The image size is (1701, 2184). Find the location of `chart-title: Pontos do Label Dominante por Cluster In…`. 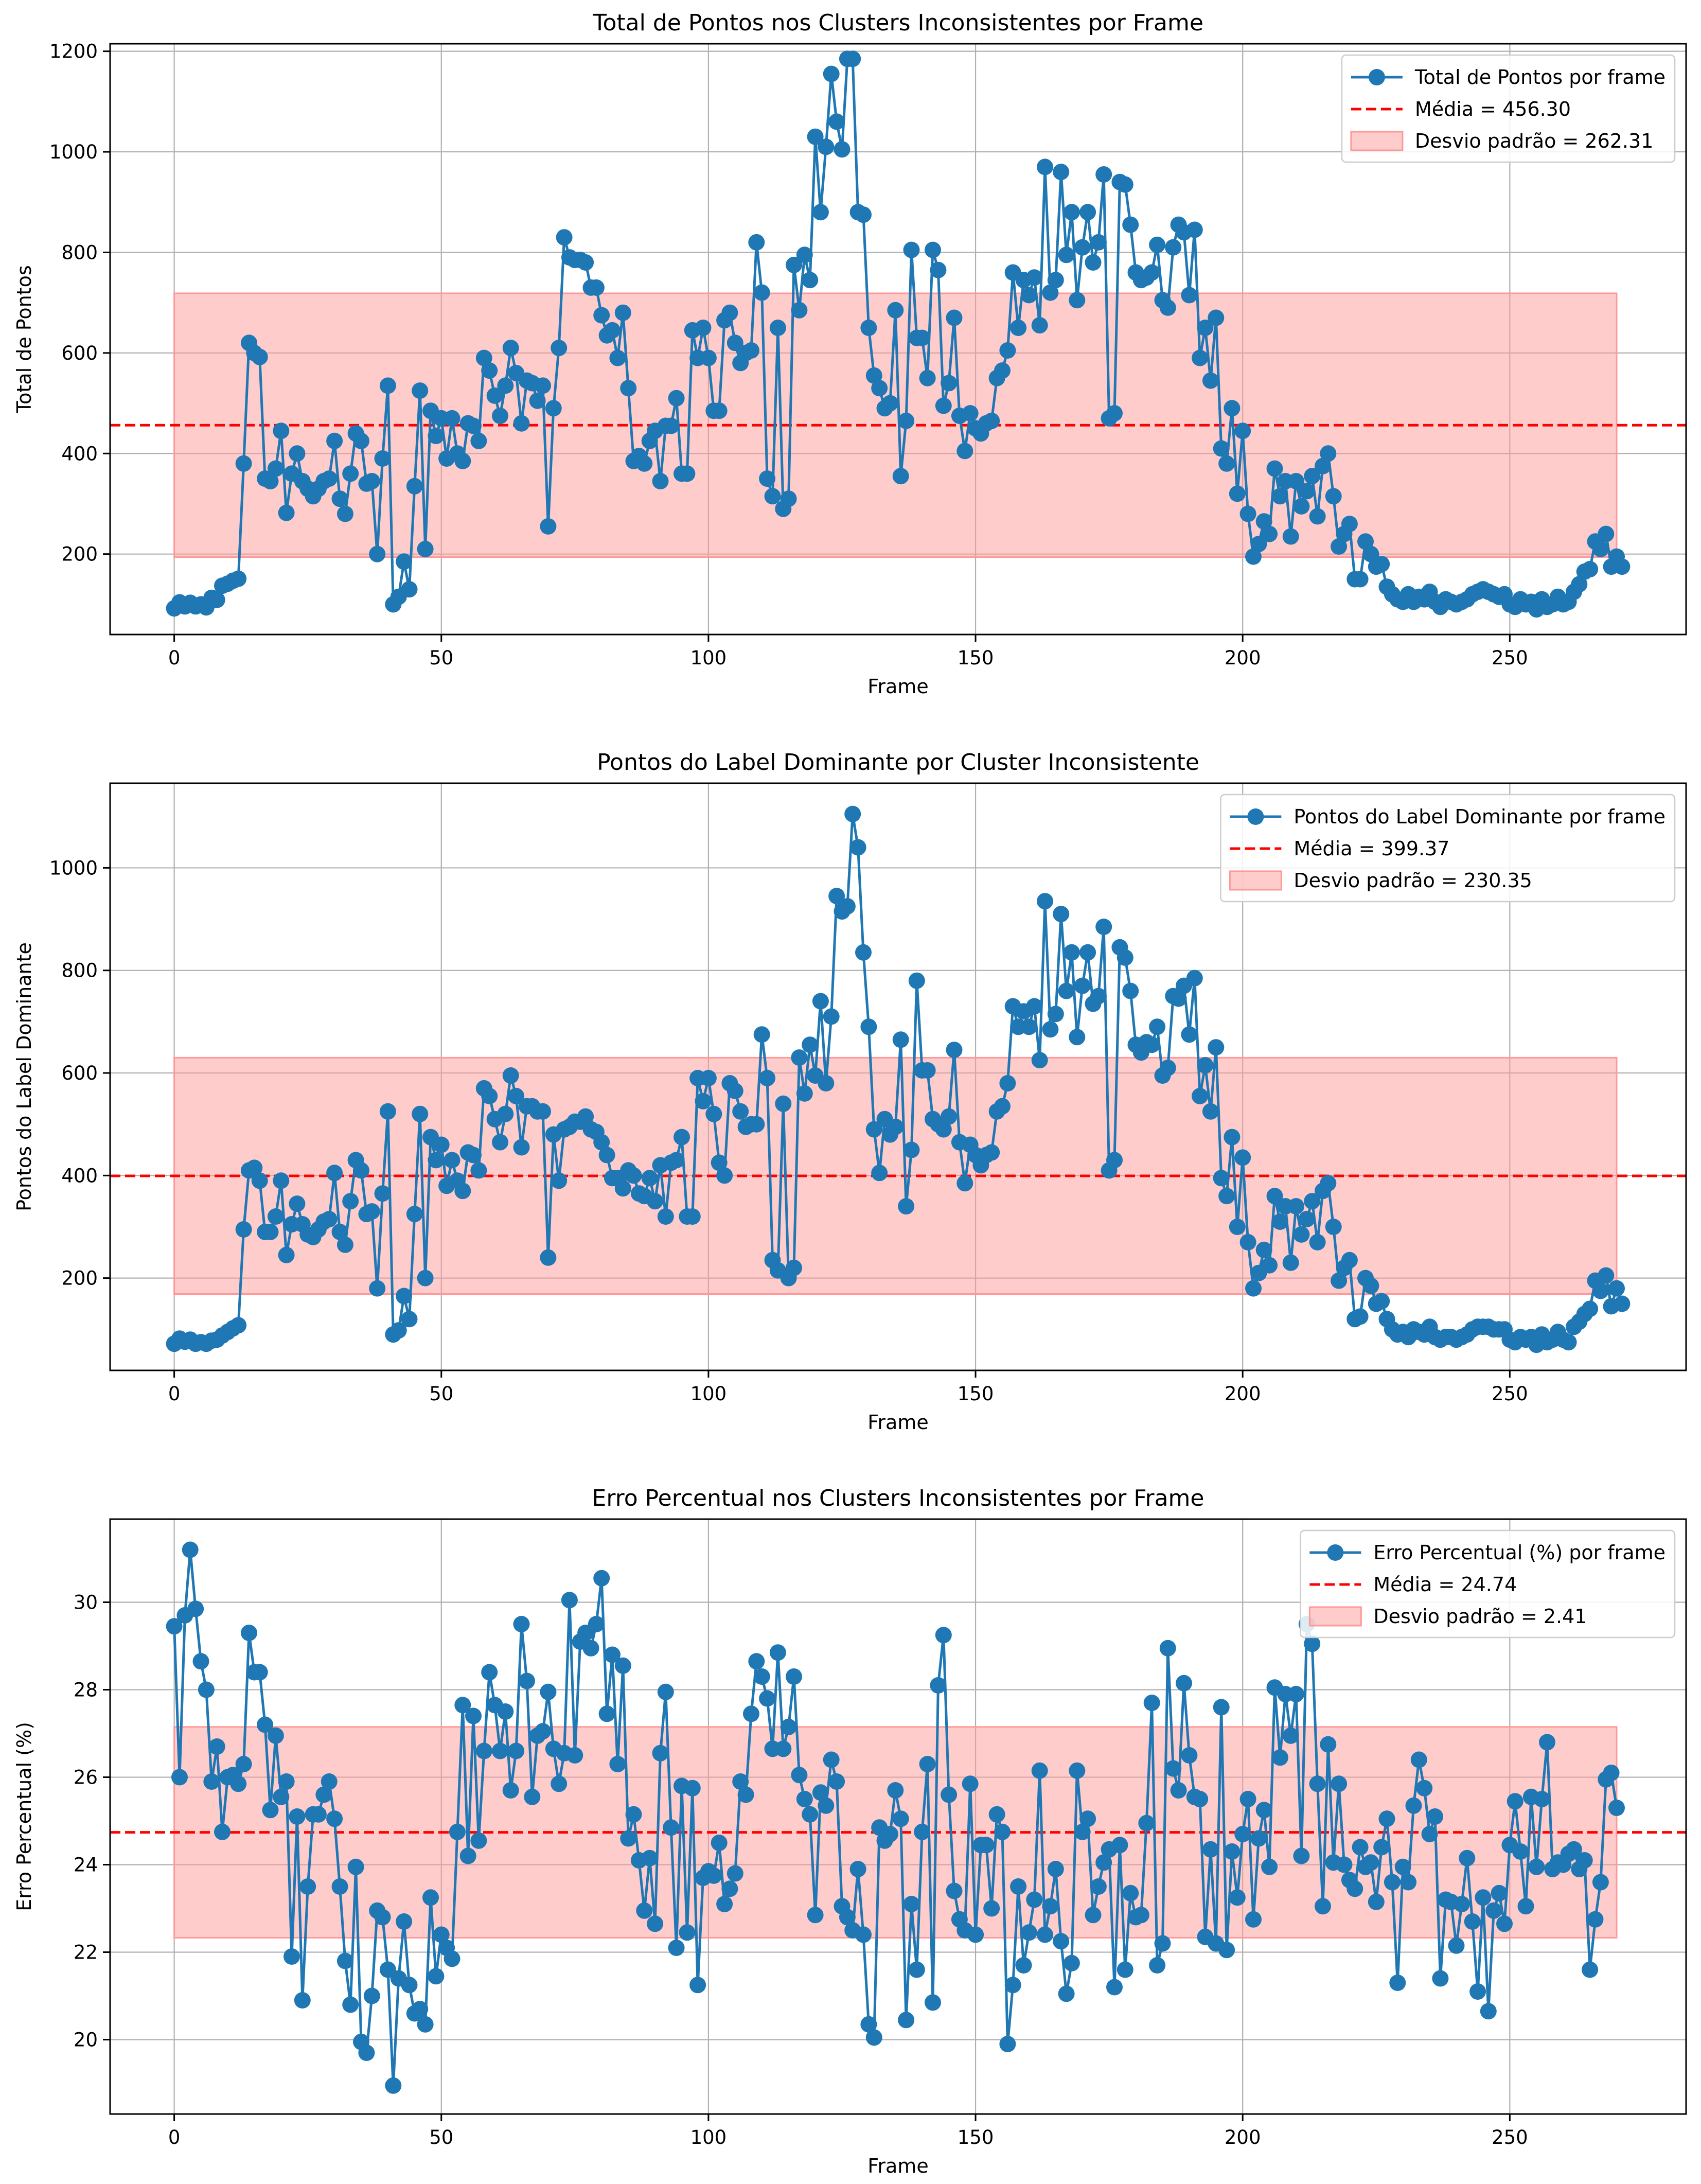

chart-title: Pontos do Label Dominante por Cluster In… is located at coordinates (898, 762).